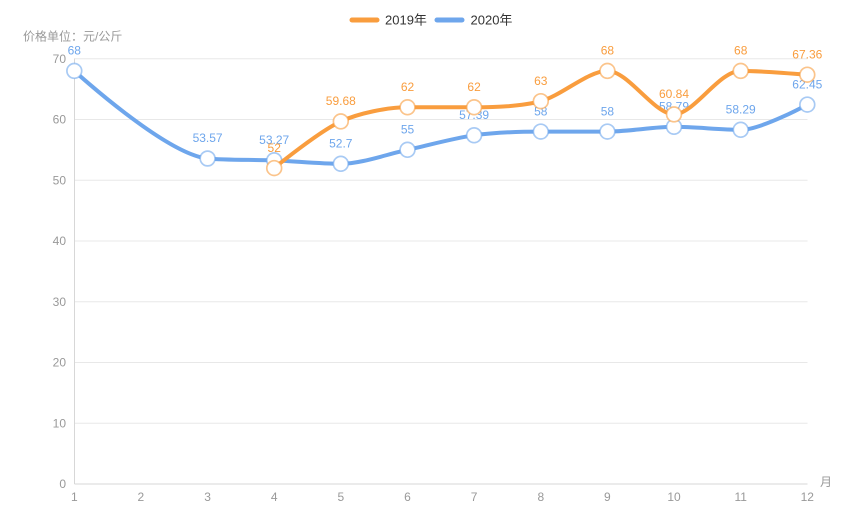 The height and width of the screenshot is (531, 865). I want to click on svg-text: 5, so click(340, 497).